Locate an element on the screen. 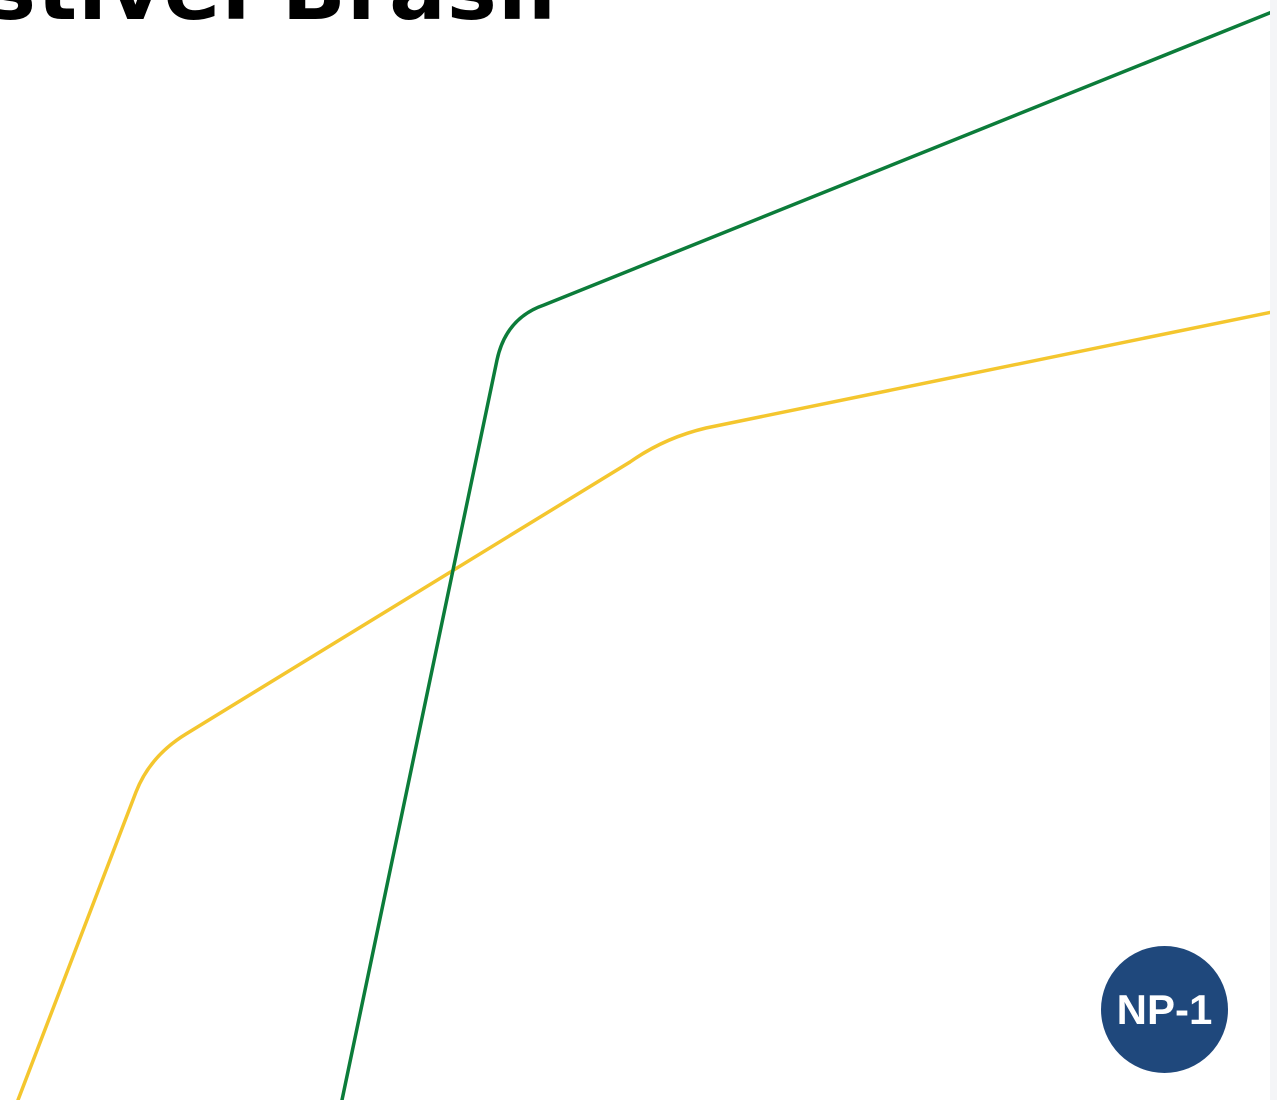 This screenshot has width=1277, height=1100. page-title: stível Brasil is located at coordinates (278, 16).